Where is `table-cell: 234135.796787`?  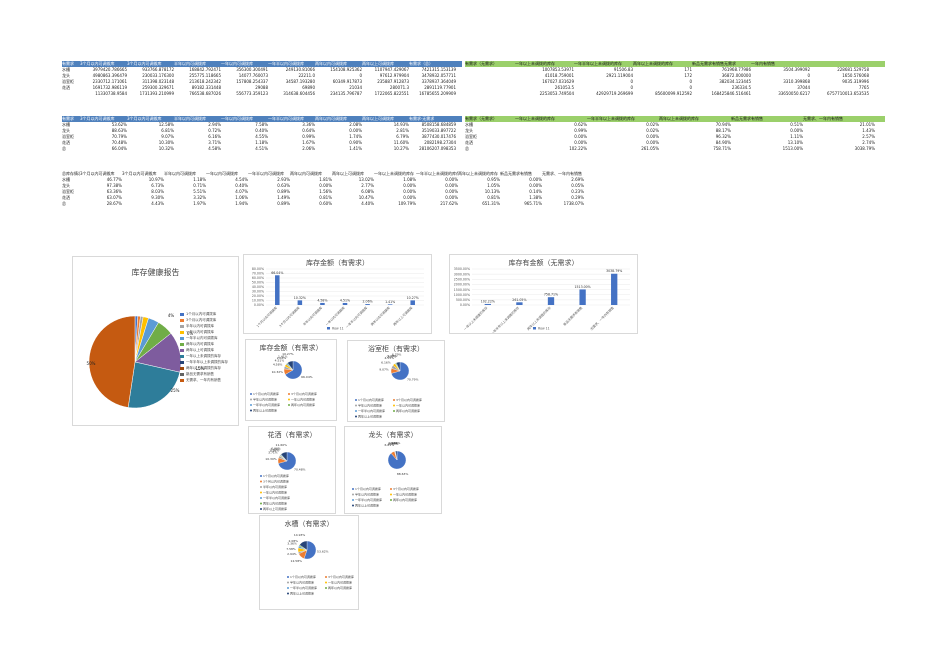
table-cell: 234135.796787 is located at coordinates (346, 93).